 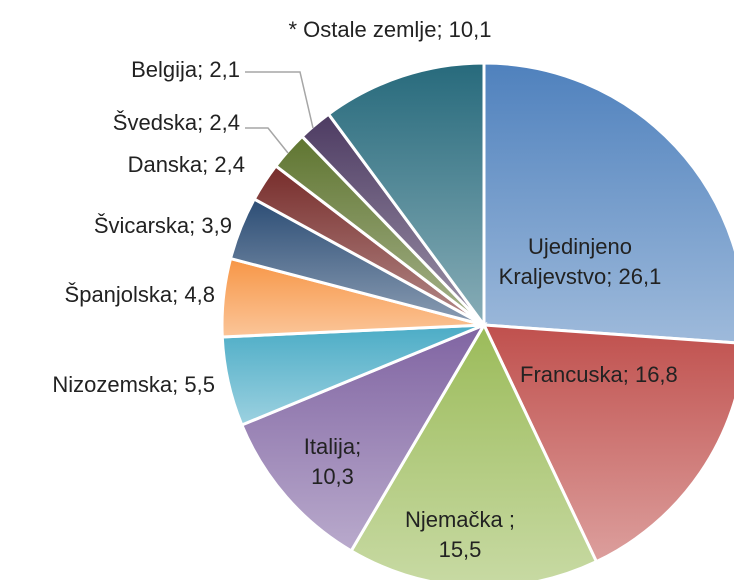 What do you see at coordinates (362, 29) in the screenshot?
I see `label-category: * Ostale zemlje` at bounding box center [362, 29].